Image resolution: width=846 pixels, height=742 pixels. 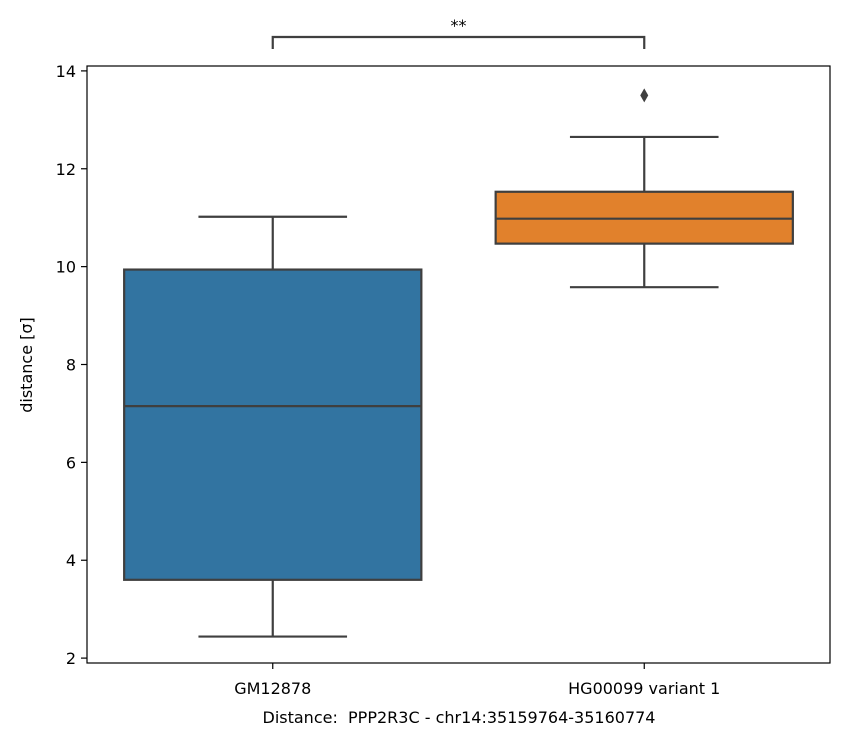 What do you see at coordinates (71, 462) in the screenshot?
I see `y-tick-label: 6` at bounding box center [71, 462].